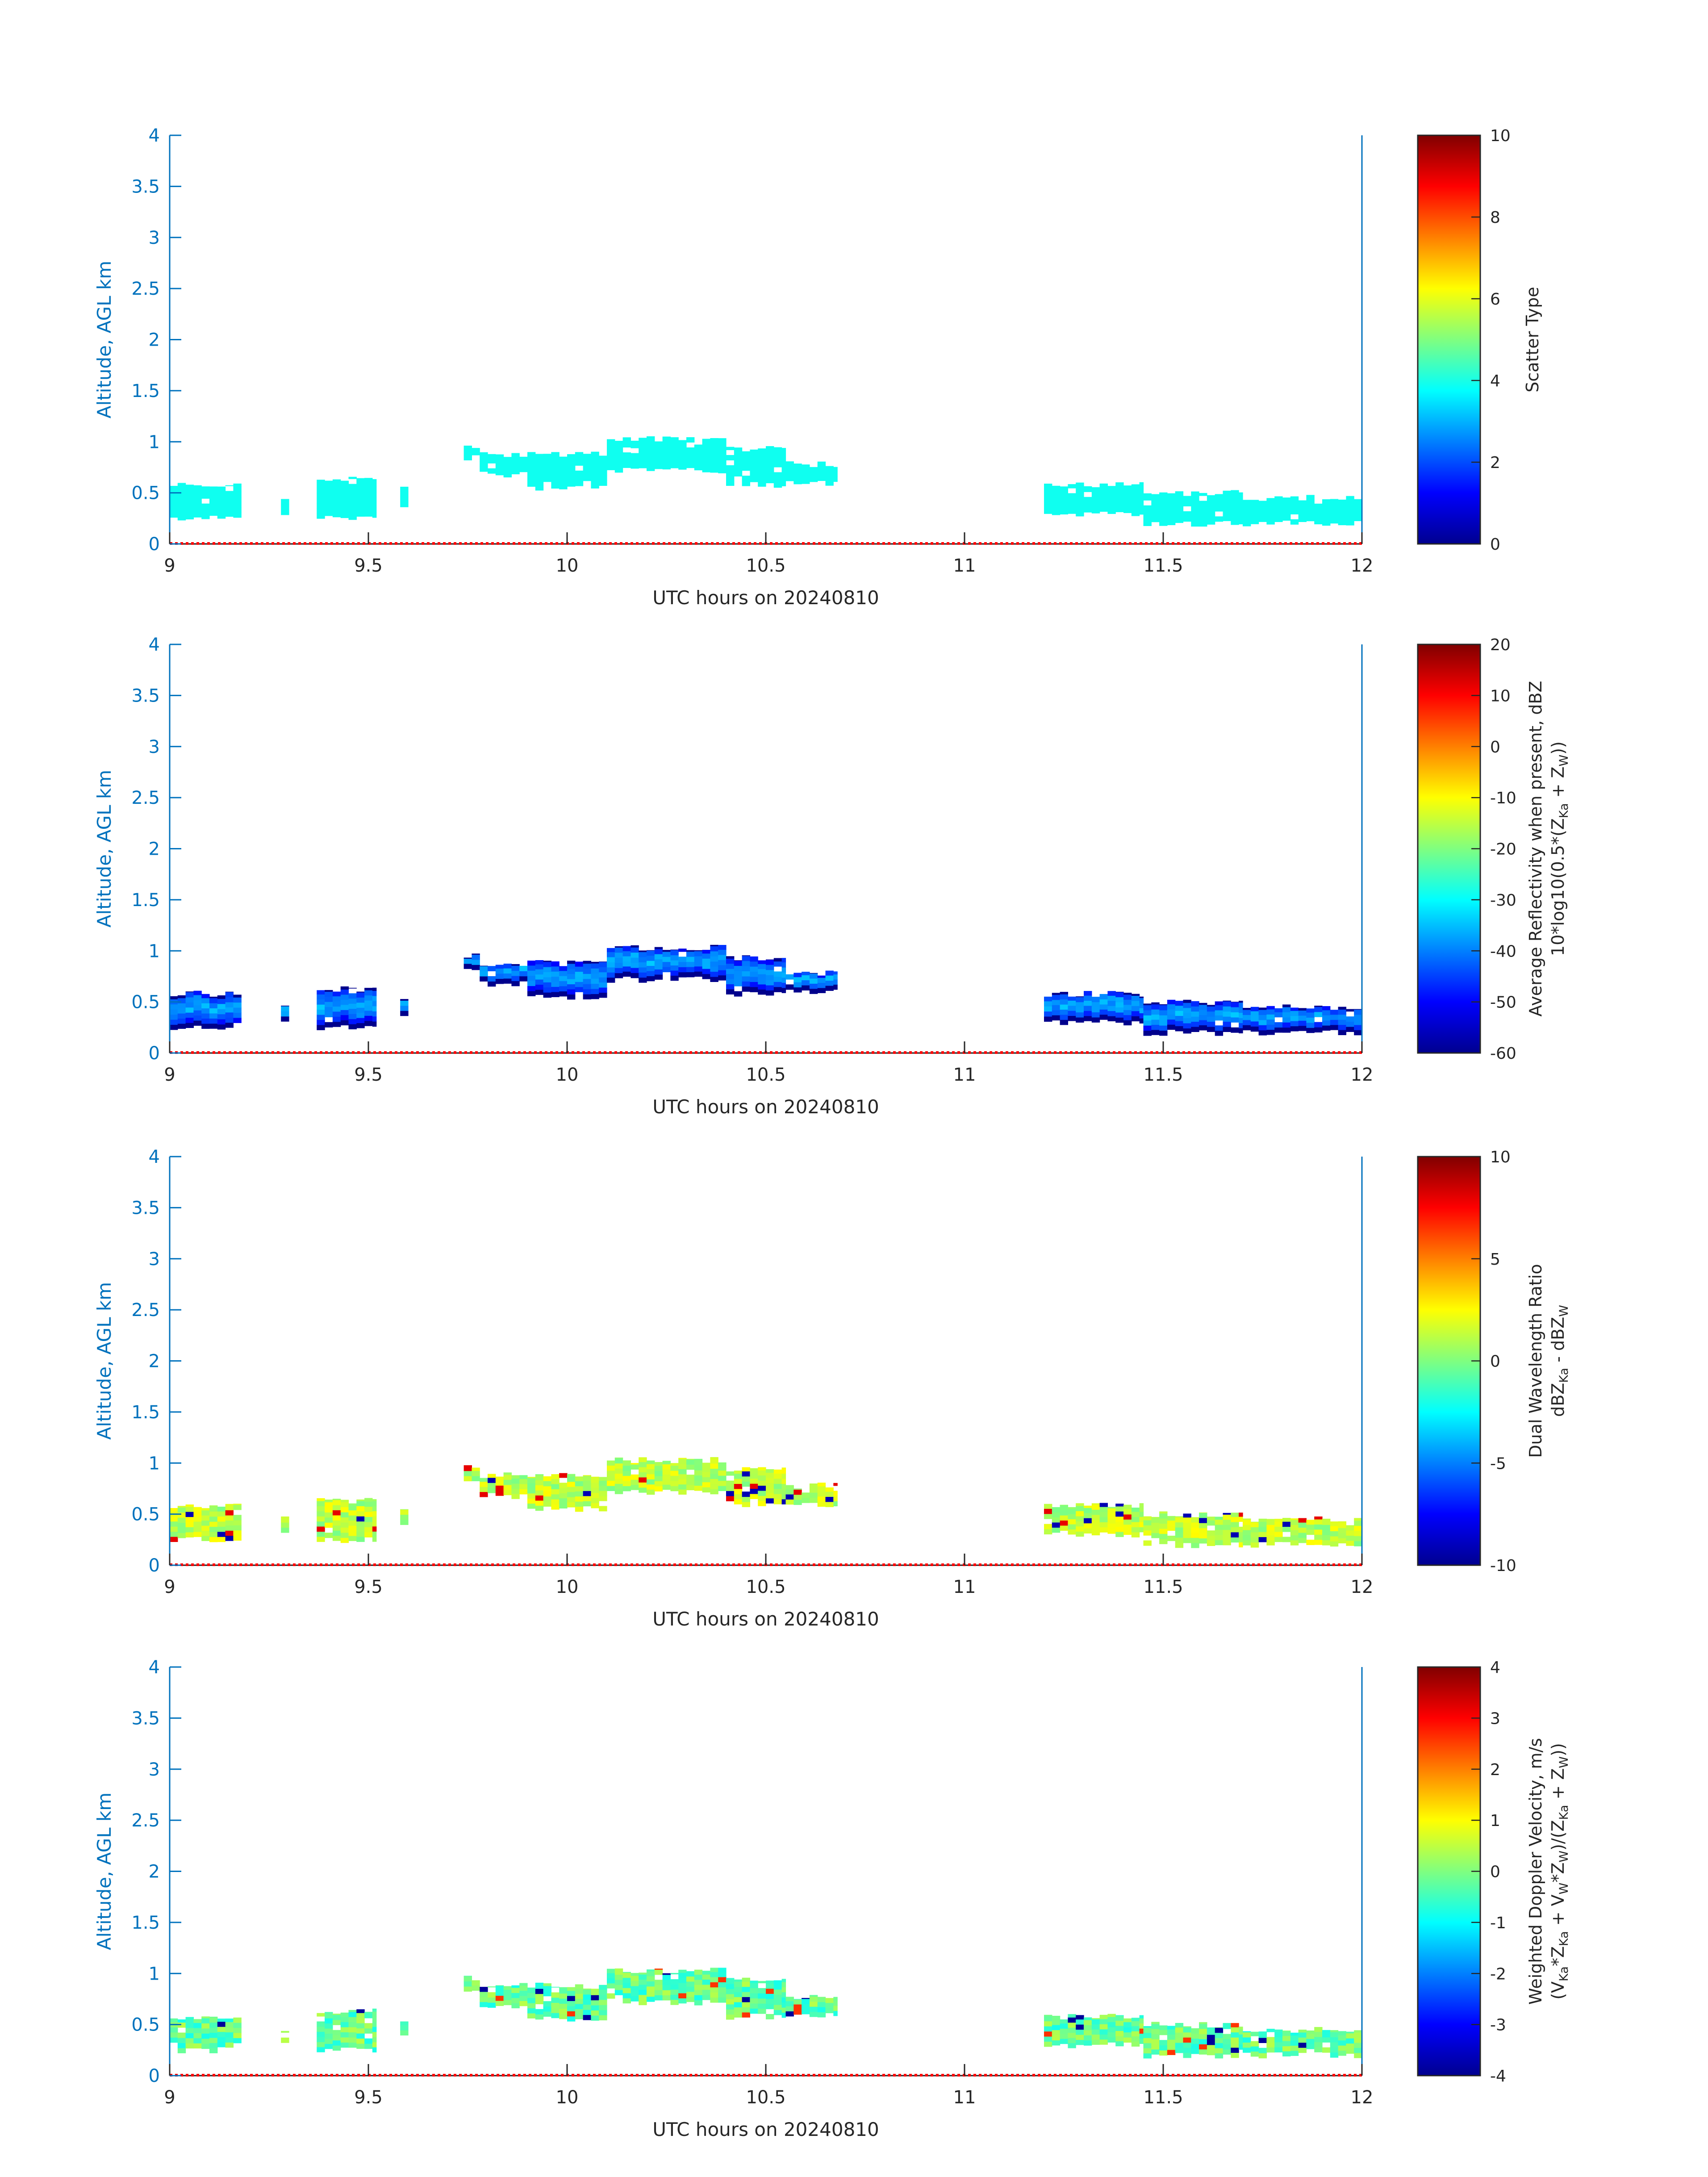  I want to click on y-tick-label: 3.5, so click(145, 1208).